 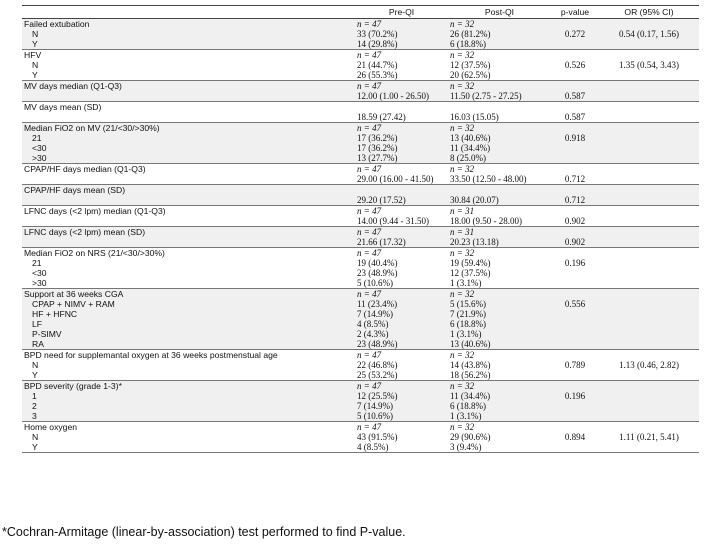 What do you see at coordinates (188, 375) in the screenshot?
I see `row-label: Y` at bounding box center [188, 375].